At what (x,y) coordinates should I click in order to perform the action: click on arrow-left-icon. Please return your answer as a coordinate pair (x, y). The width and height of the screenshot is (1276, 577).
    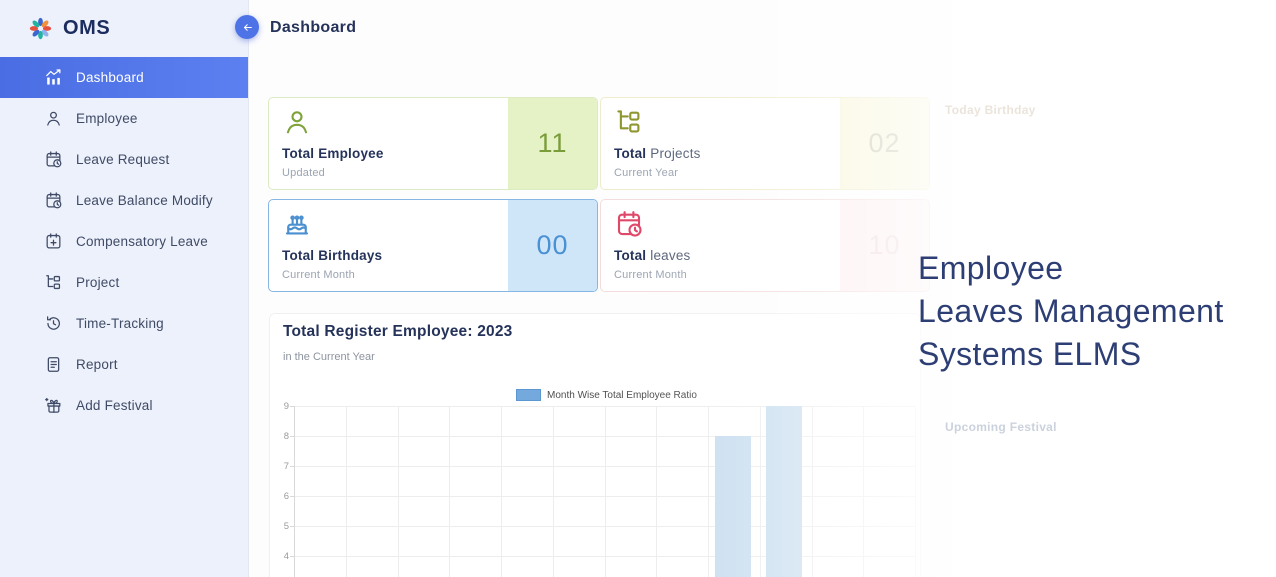
    Looking at the image, I should click on (247, 27).